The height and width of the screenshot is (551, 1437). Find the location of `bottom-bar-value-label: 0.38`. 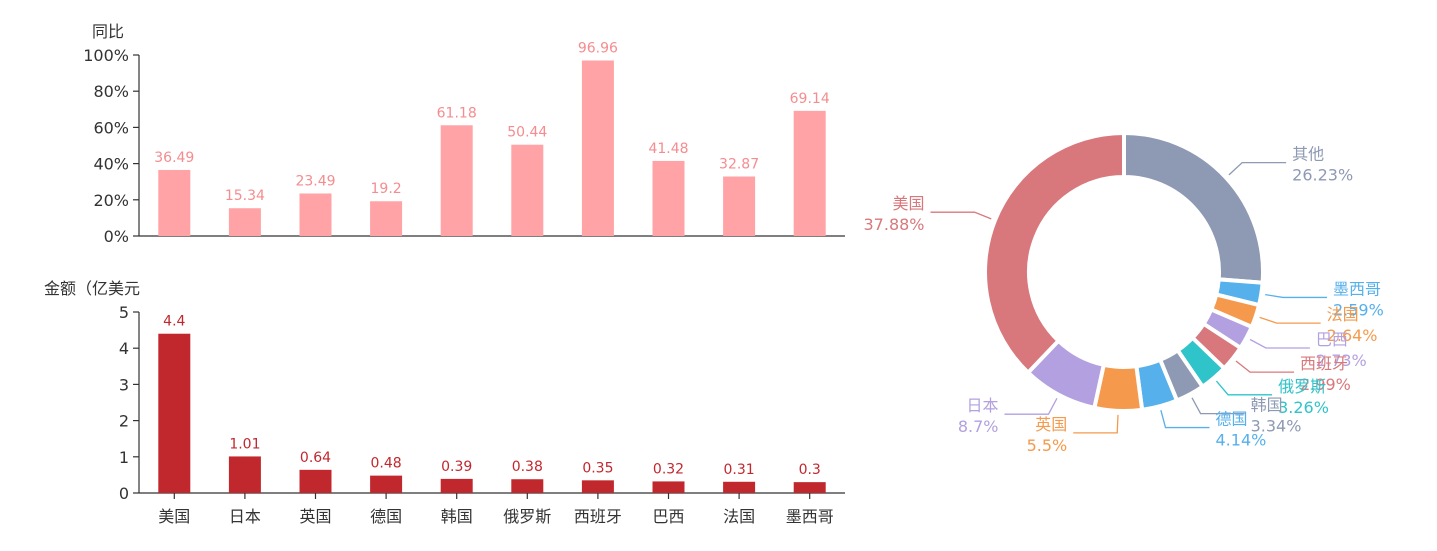

bottom-bar-value-label: 0.38 is located at coordinates (527, 467).